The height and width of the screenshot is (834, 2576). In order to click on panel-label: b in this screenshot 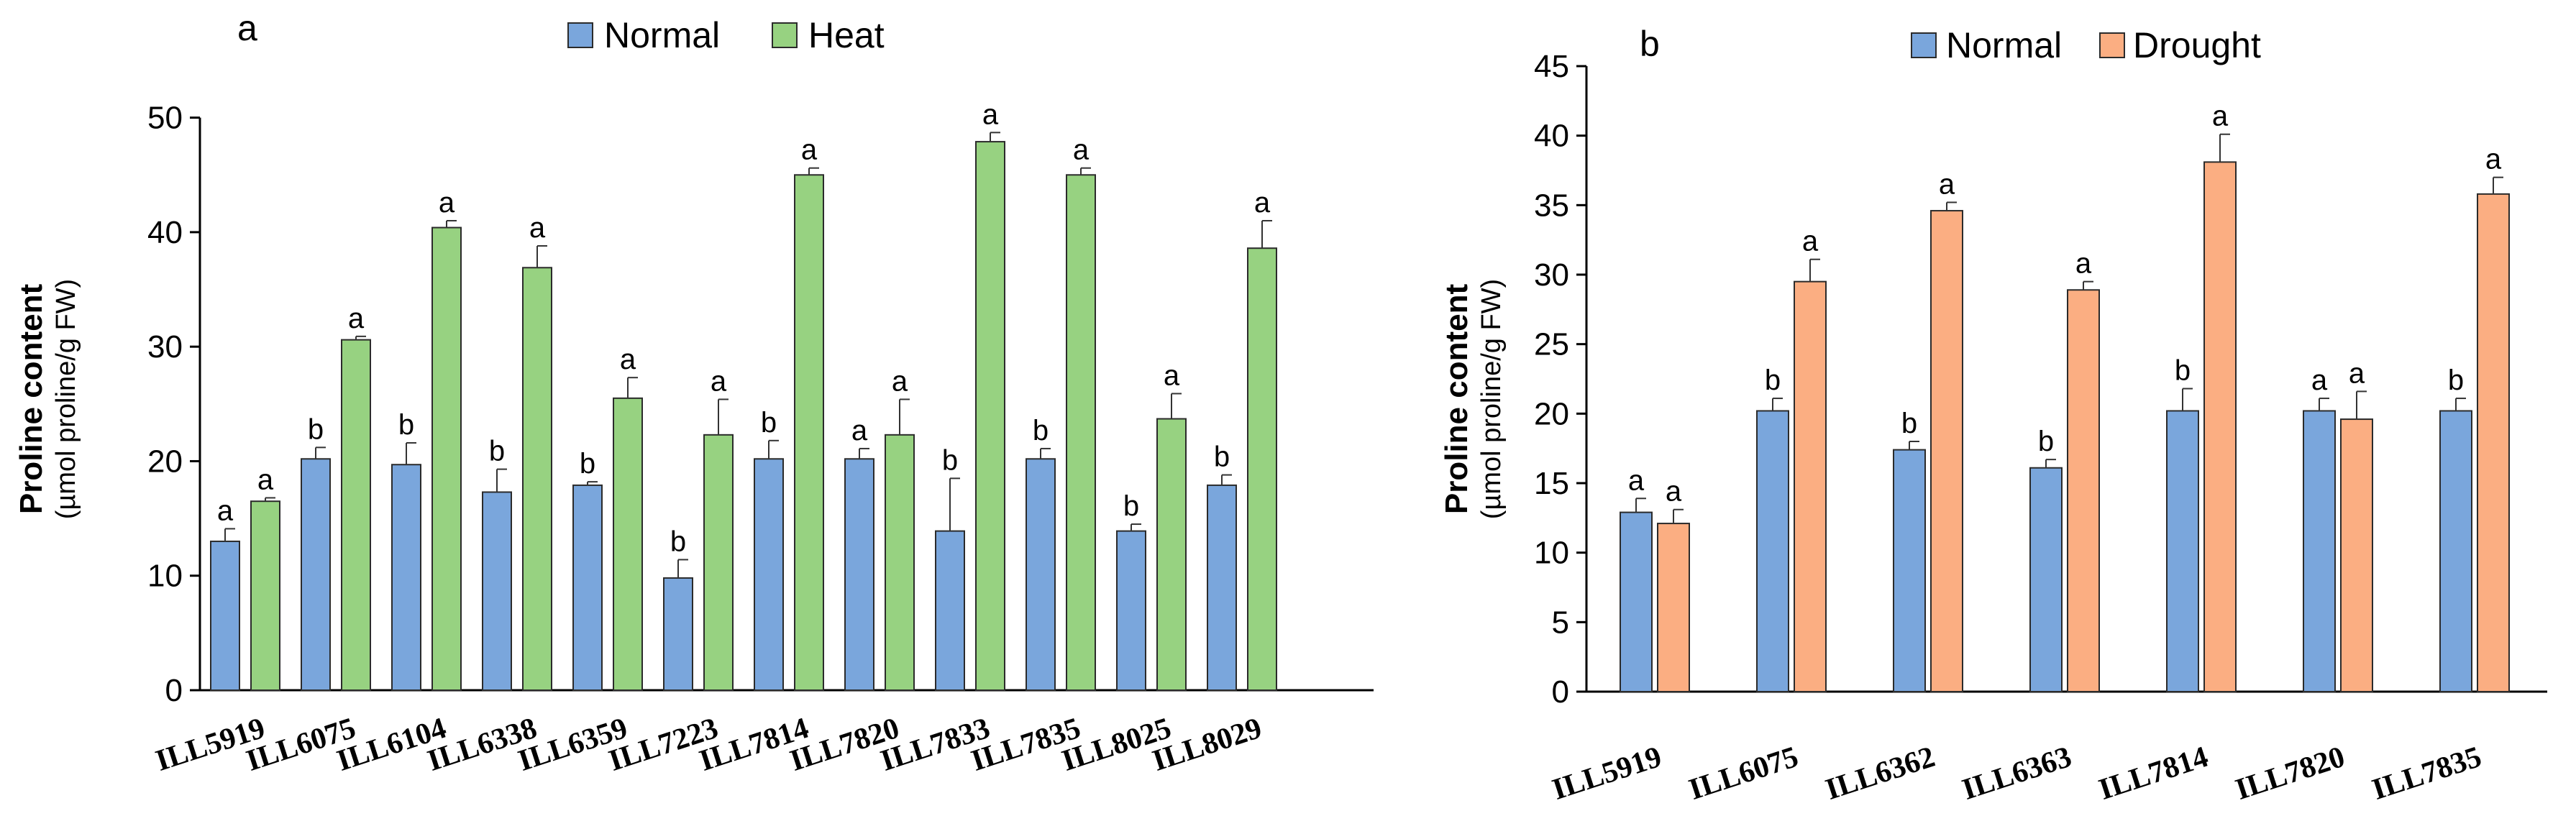, I will do `click(1650, 44)`.